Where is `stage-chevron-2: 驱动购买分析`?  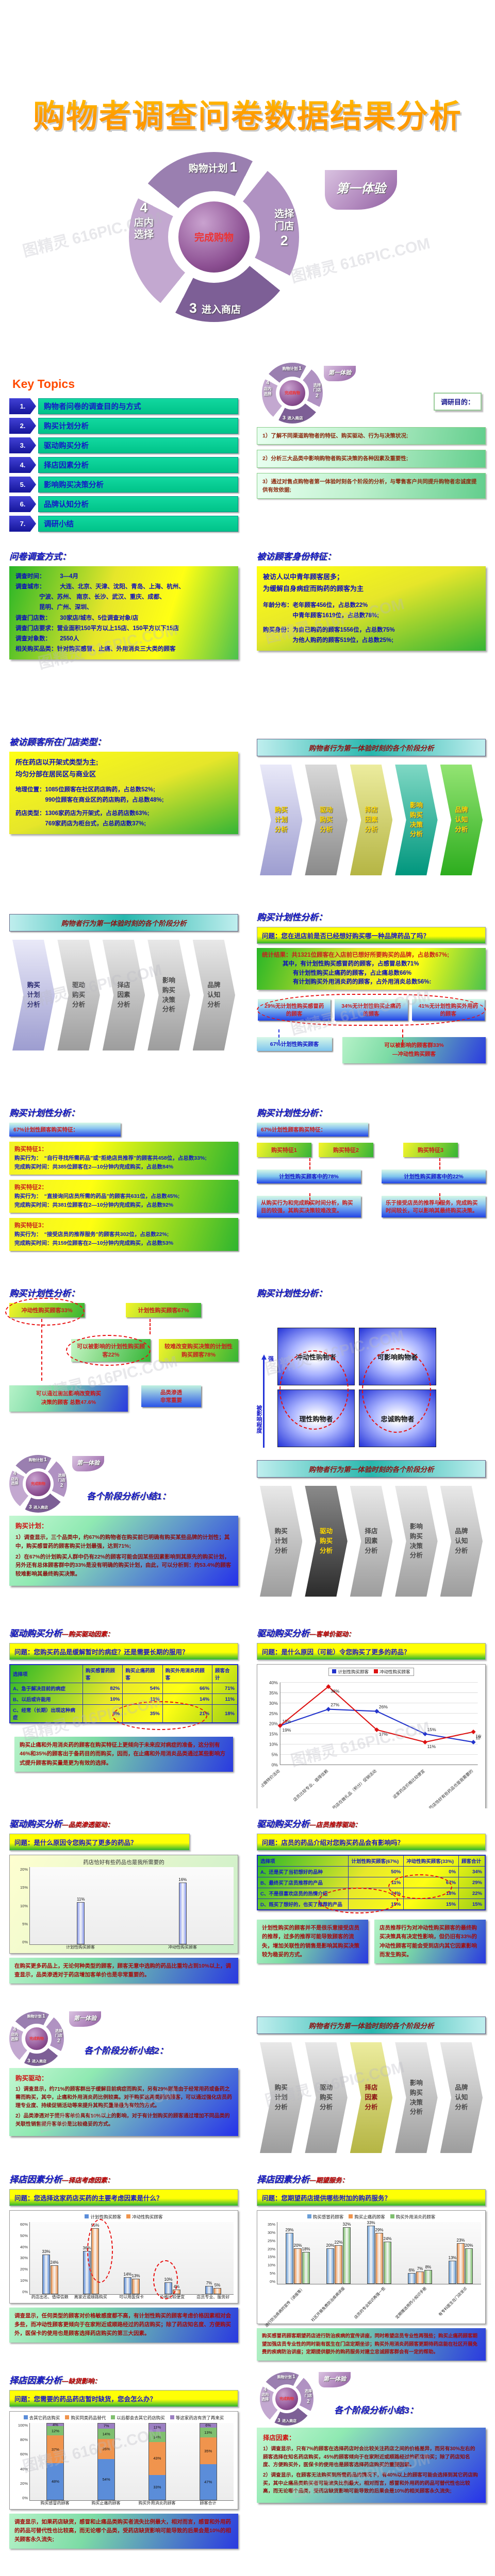 stage-chevron-2: 驱动购买分析 is located at coordinates (326, 2097).